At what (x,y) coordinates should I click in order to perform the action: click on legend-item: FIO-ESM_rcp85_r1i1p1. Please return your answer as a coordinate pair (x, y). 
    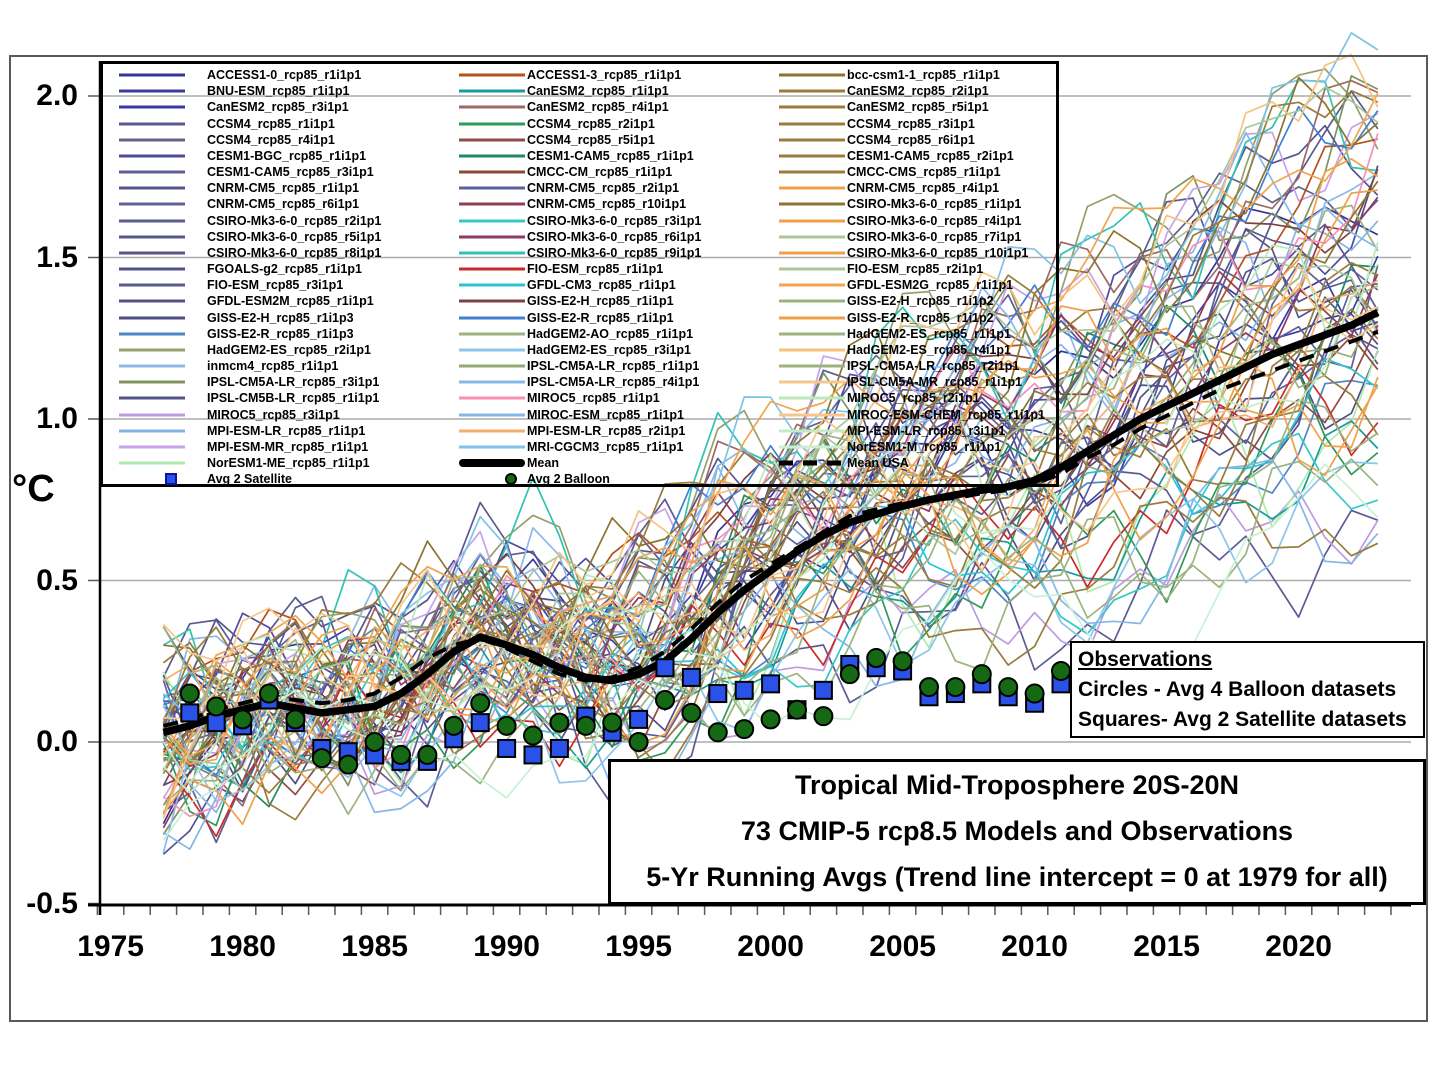
    Looking at the image, I should click on (579, 269).